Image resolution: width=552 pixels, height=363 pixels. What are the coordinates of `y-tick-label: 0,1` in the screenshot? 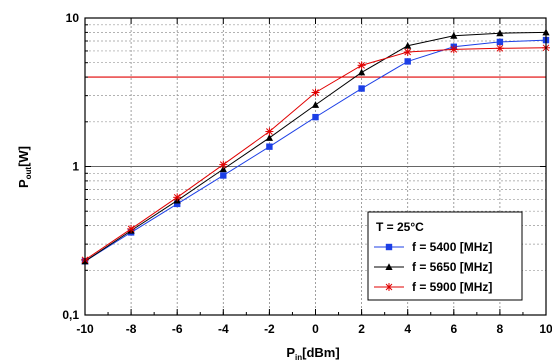 It's located at (70, 315).